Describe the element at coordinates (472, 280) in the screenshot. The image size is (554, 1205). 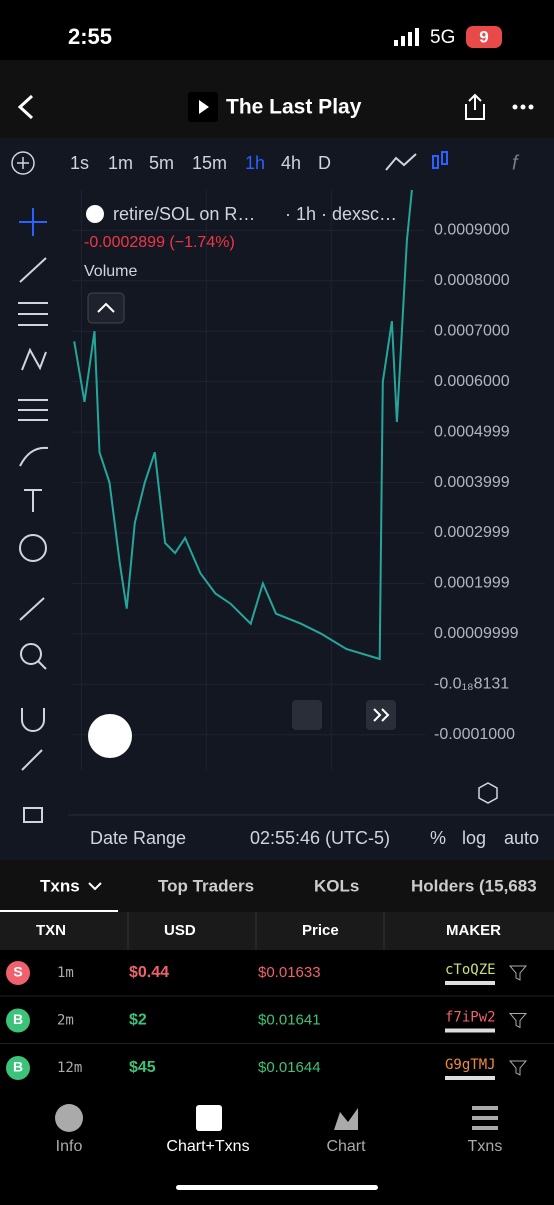
I see `y-tick-label: 0.0008000` at that location.